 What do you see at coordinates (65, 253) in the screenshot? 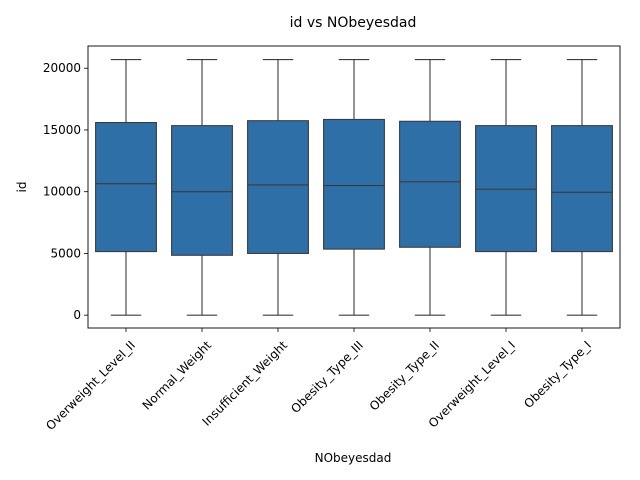
I see `y-tick-label: 5000` at bounding box center [65, 253].